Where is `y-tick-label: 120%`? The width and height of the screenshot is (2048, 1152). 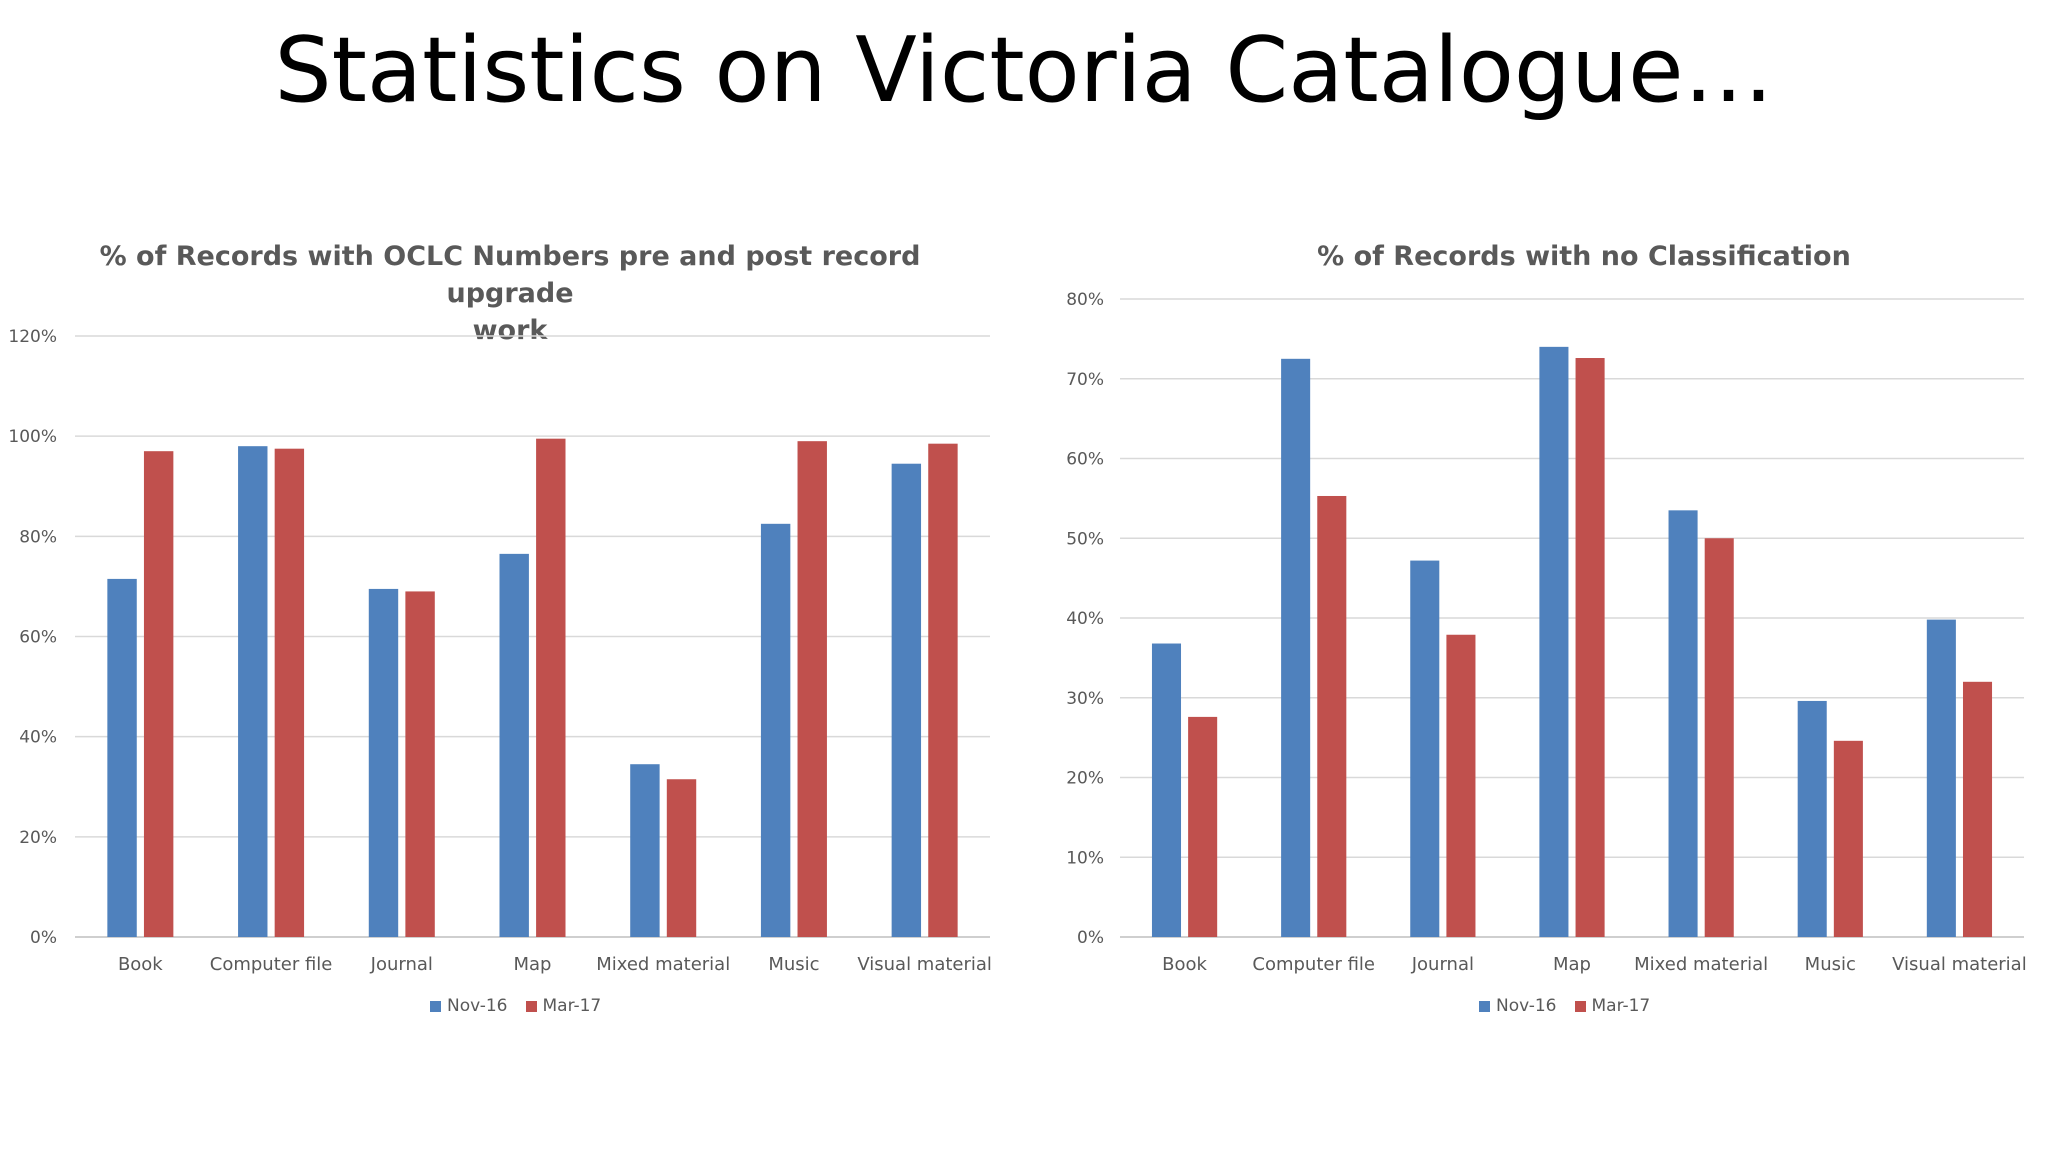
y-tick-label: 120% is located at coordinates (32, 337).